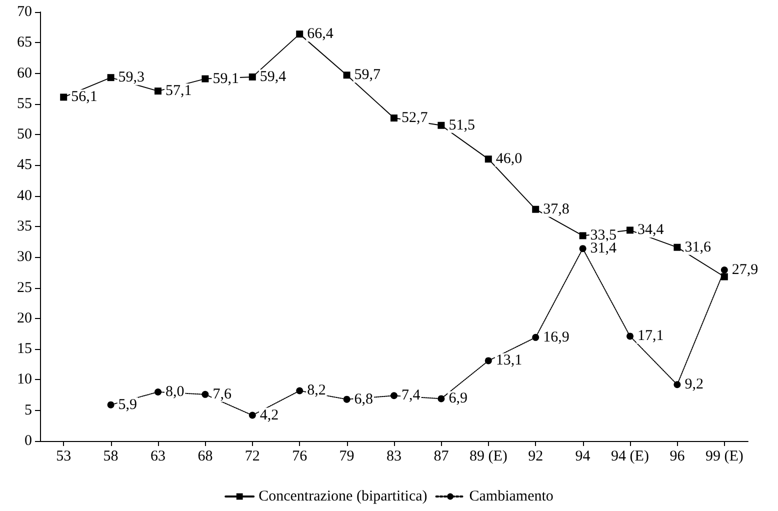 The height and width of the screenshot is (511, 778). What do you see at coordinates (343, 496) in the screenshot?
I see `legend-label: Concentrazione (bipartitica)` at bounding box center [343, 496].